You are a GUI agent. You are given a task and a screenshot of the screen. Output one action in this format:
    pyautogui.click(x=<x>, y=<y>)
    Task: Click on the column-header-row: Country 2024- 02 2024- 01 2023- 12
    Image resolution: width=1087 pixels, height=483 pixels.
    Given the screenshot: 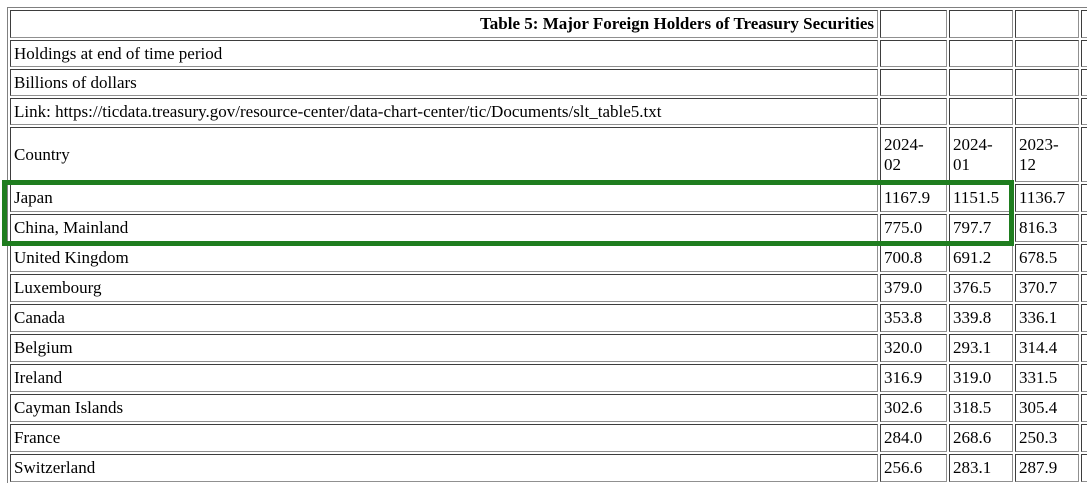 What is the action you would take?
    pyautogui.click(x=548, y=154)
    